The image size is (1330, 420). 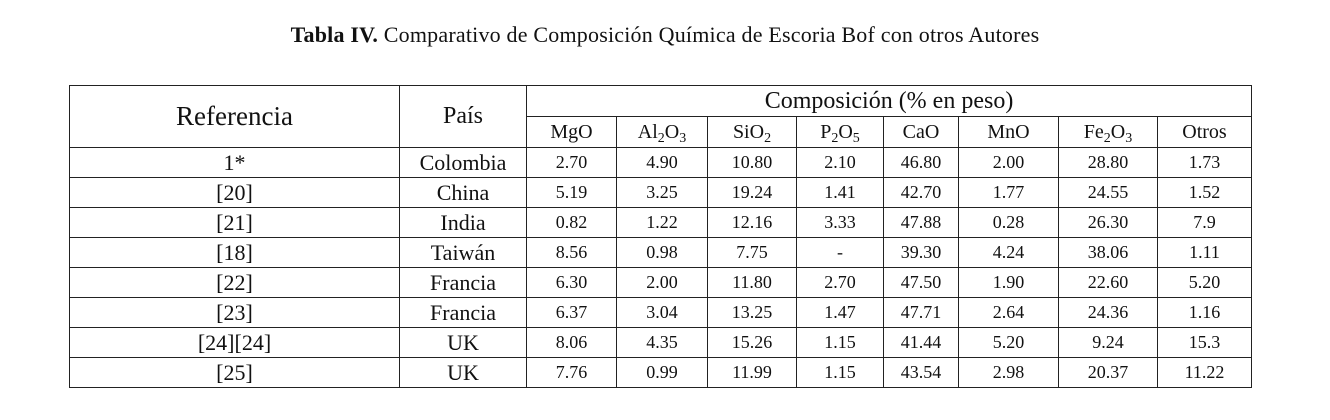 I want to click on cell-value: 15.26, so click(x=752, y=342).